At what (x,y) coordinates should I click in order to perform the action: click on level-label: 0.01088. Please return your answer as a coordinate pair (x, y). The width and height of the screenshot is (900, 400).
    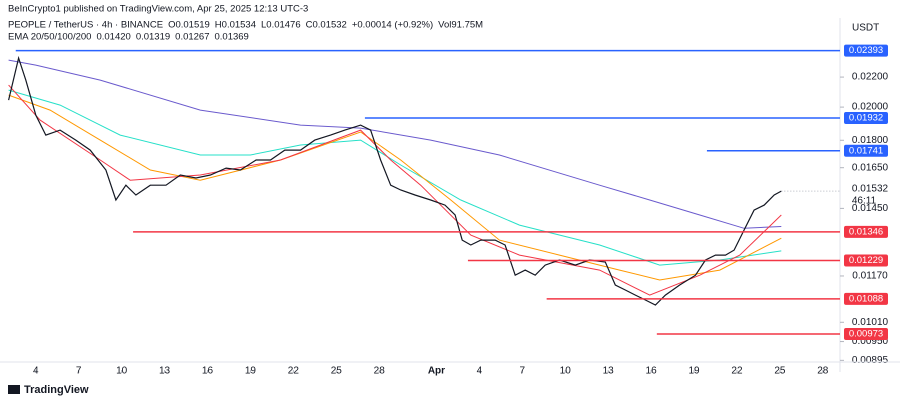
    Looking at the image, I should click on (866, 298).